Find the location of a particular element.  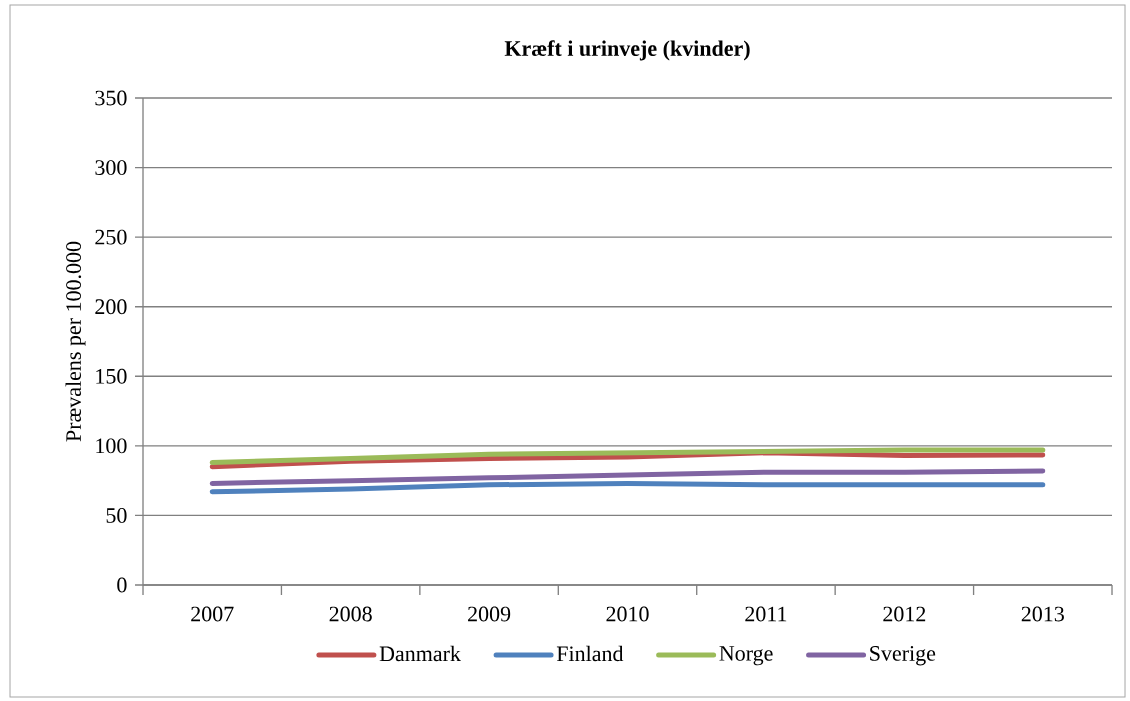

y-tick-label: 50 is located at coordinates (116, 515).